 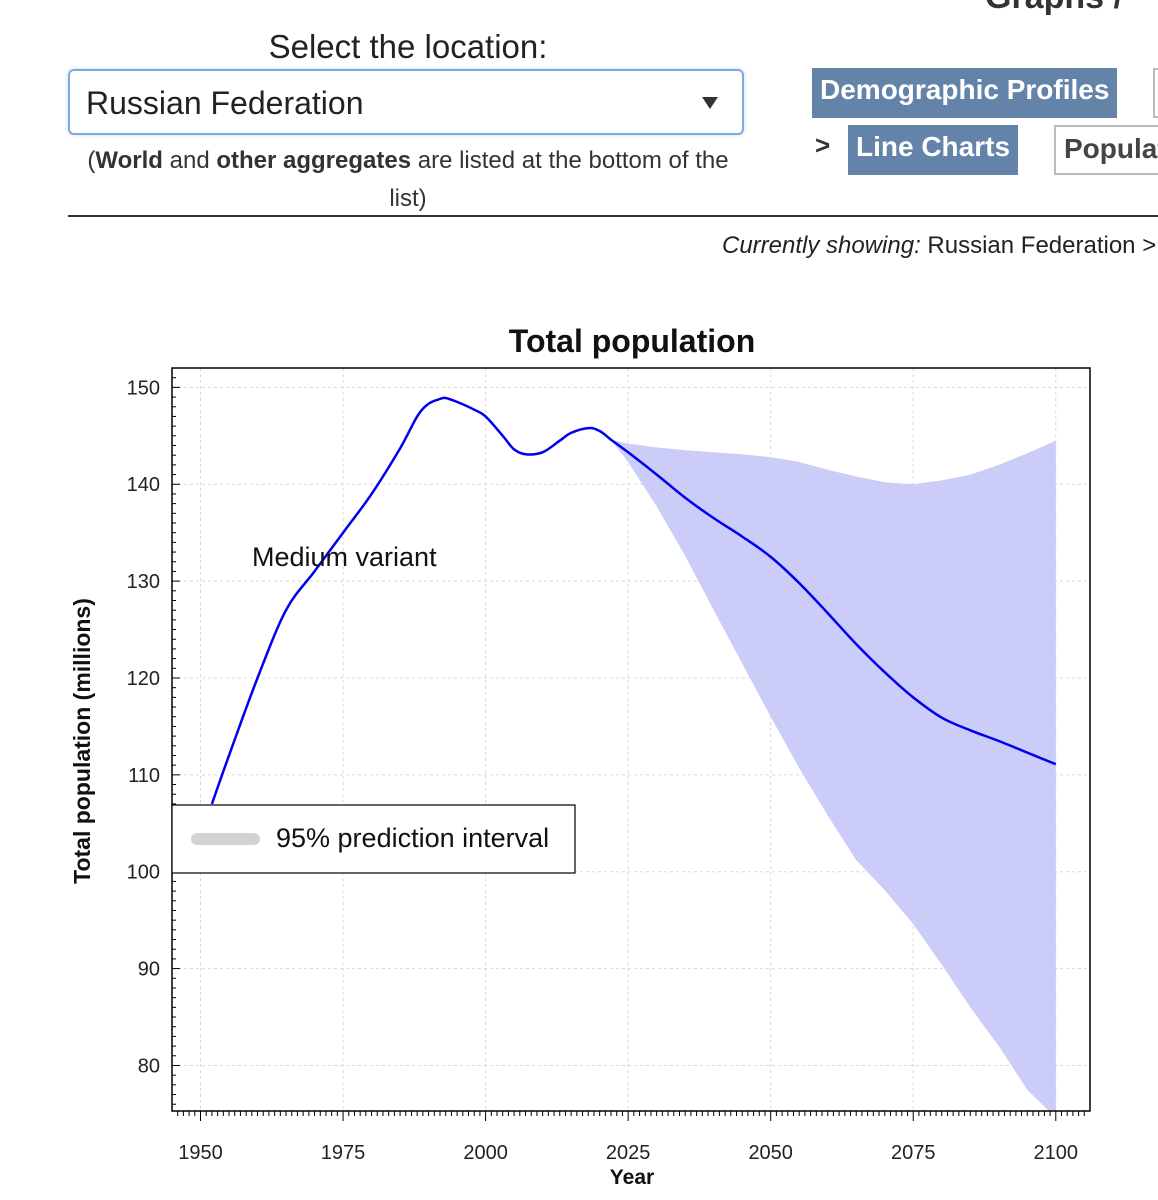 What do you see at coordinates (485, 1153) in the screenshot?
I see `x-tick-label: 2000` at bounding box center [485, 1153].